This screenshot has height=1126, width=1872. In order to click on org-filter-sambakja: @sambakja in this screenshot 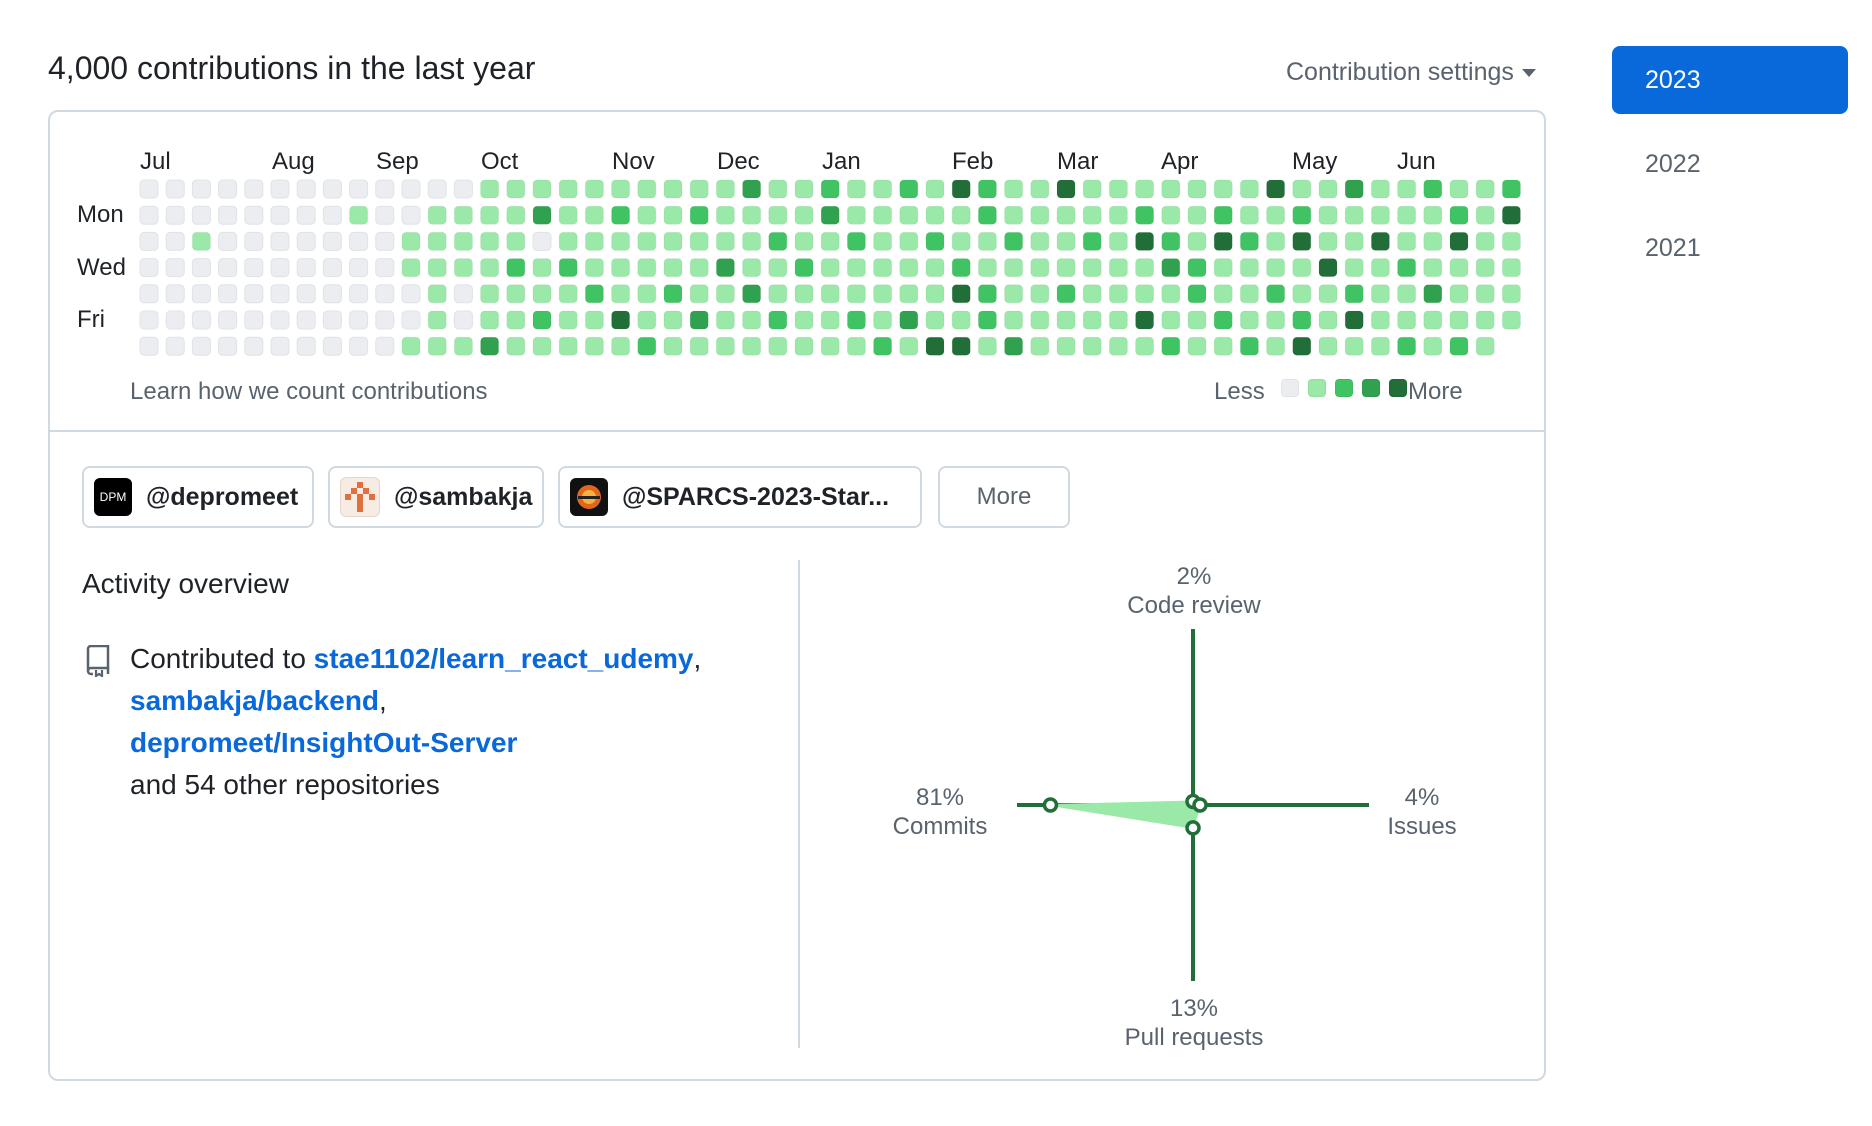, I will do `click(436, 497)`.